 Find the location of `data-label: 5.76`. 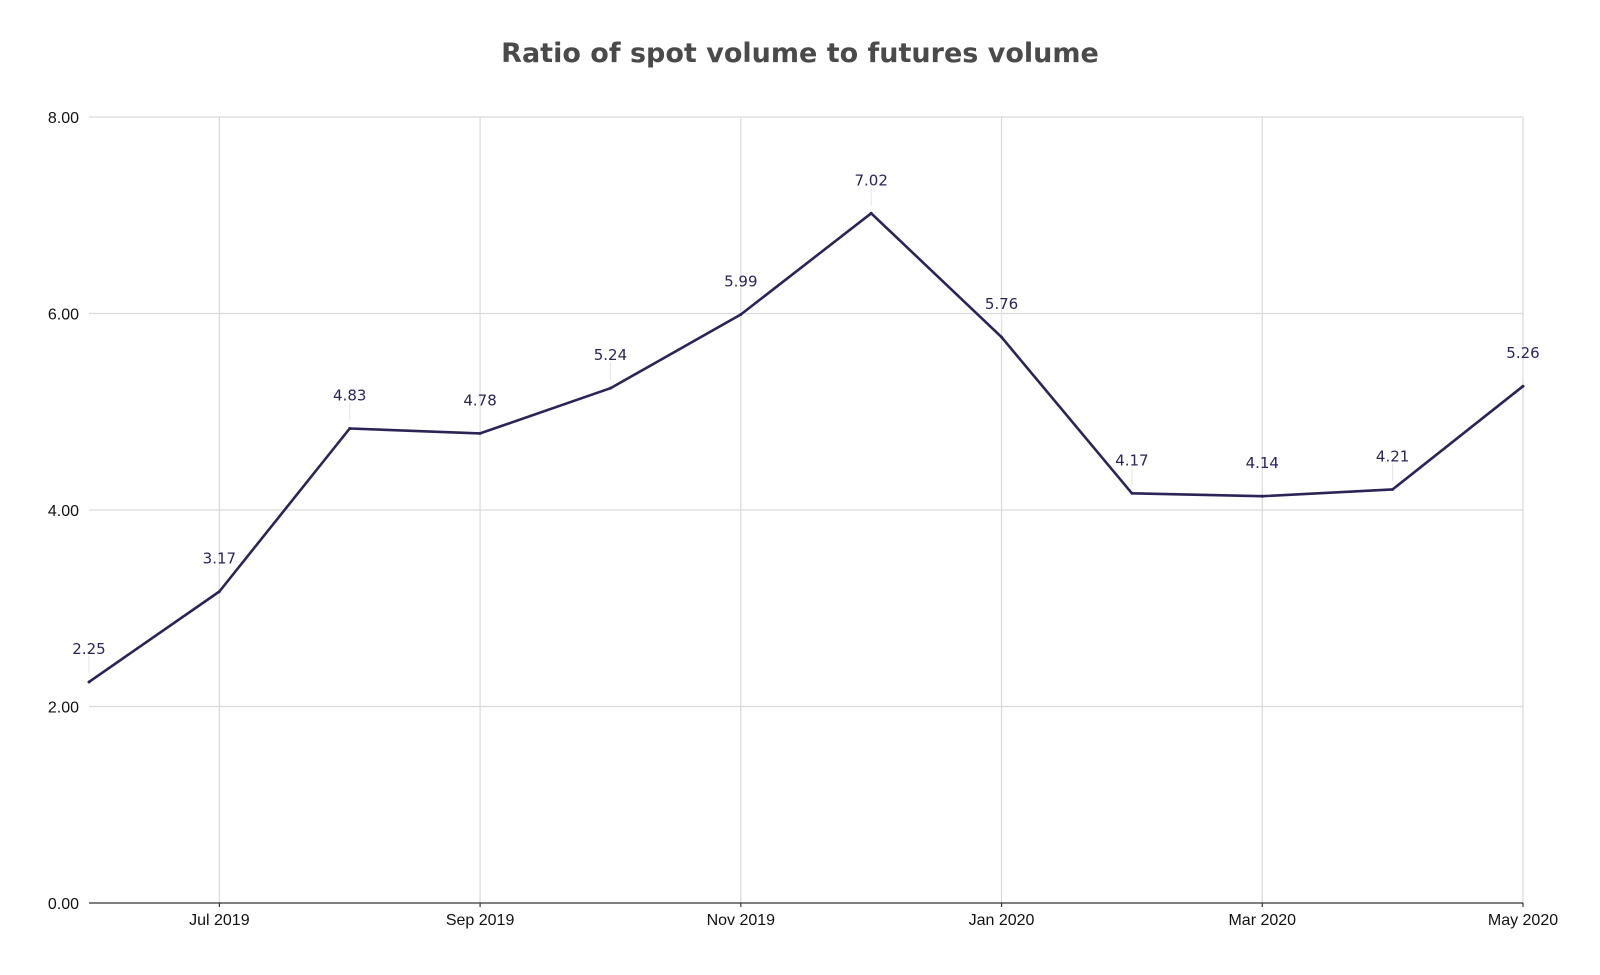

data-label: 5.76 is located at coordinates (1001, 304).